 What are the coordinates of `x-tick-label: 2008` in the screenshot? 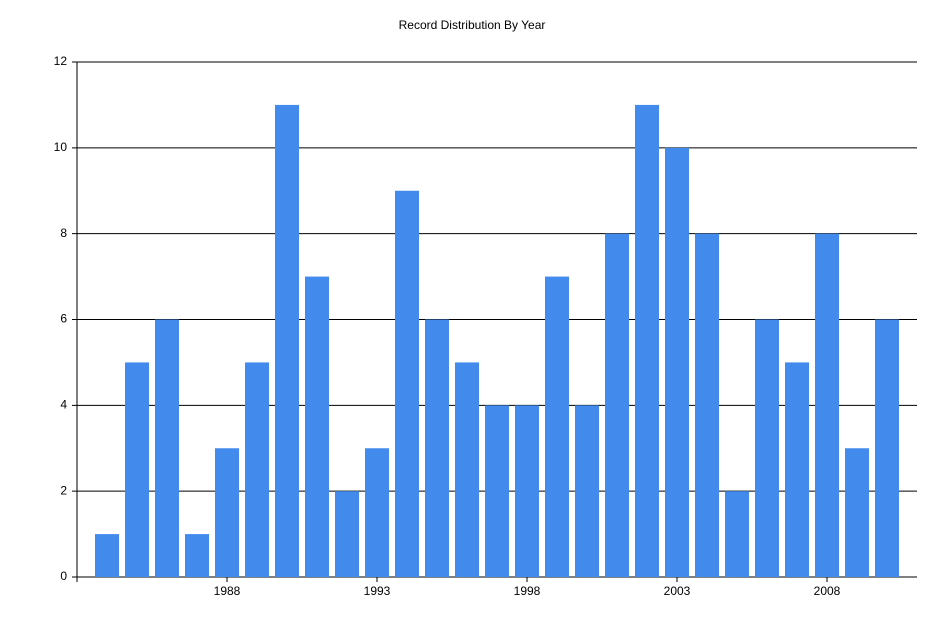 It's located at (827, 591).